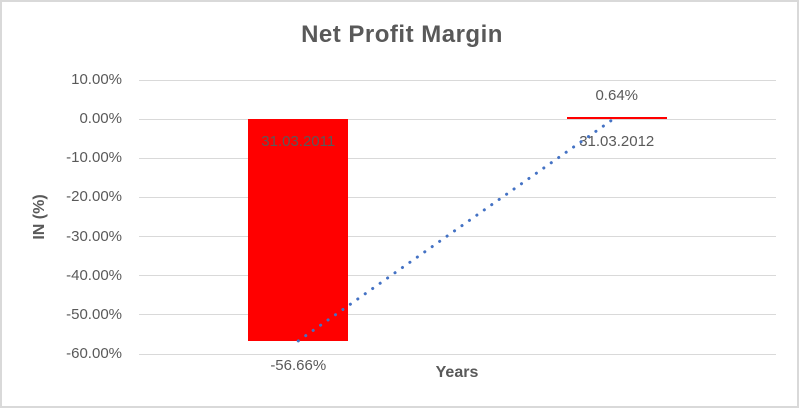 The width and height of the screenshot is (799, 408). What do you see at coordinates (94, 197) in the screenshot?
I see `y-axis-tick-label: -20.00%` at bounding box center [94, 197].